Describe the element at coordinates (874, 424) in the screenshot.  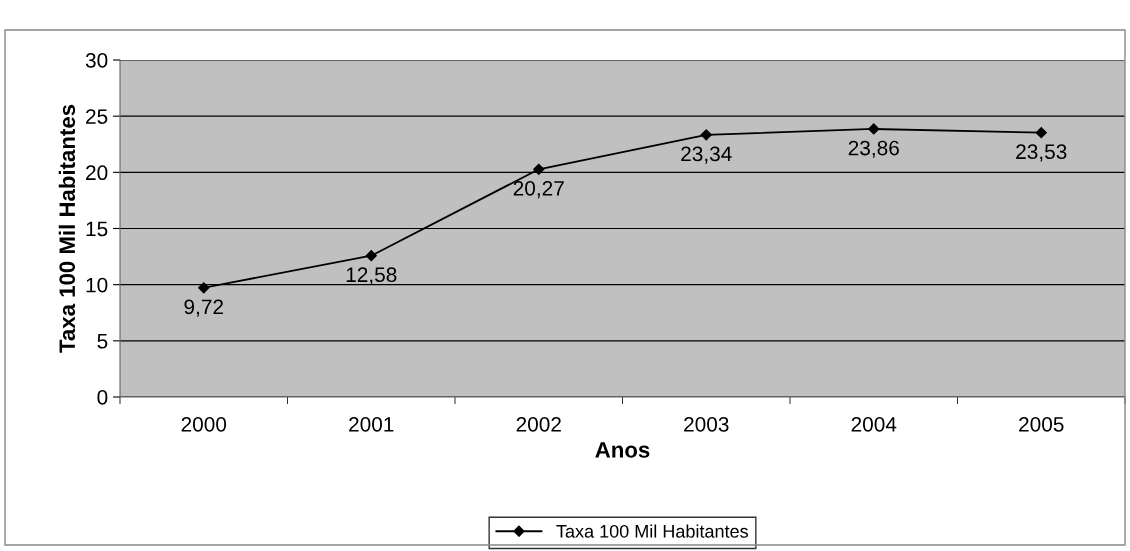
I see `x-tick-label: 2004` at that location.